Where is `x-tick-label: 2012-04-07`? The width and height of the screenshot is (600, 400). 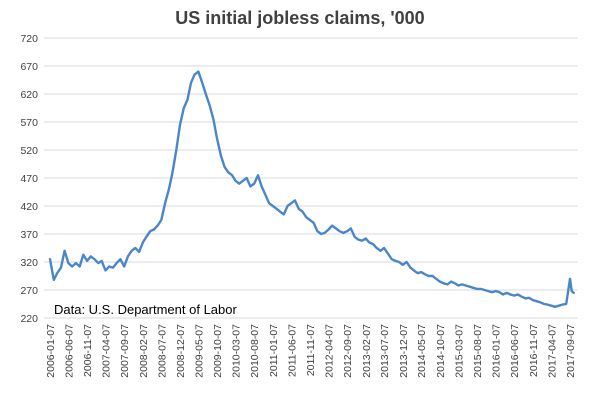
x-tick-label: 2012-04-07 is located at coordinates (329, 351).